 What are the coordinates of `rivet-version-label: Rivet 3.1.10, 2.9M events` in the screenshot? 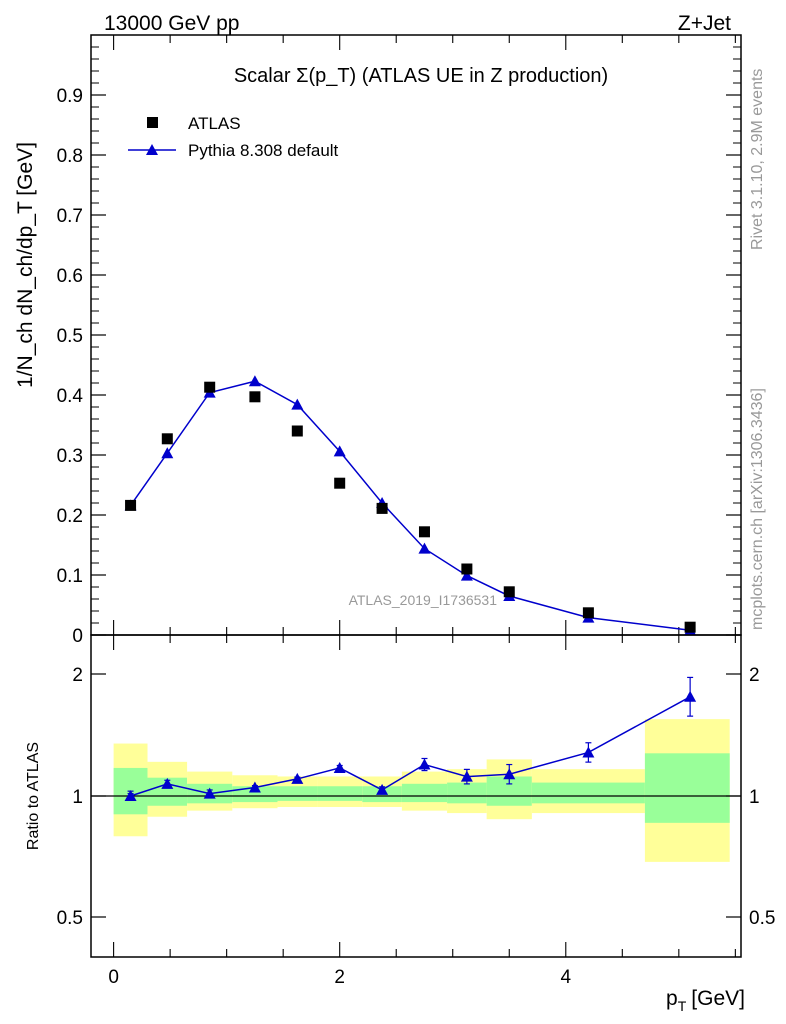 It's located at (757, 159).